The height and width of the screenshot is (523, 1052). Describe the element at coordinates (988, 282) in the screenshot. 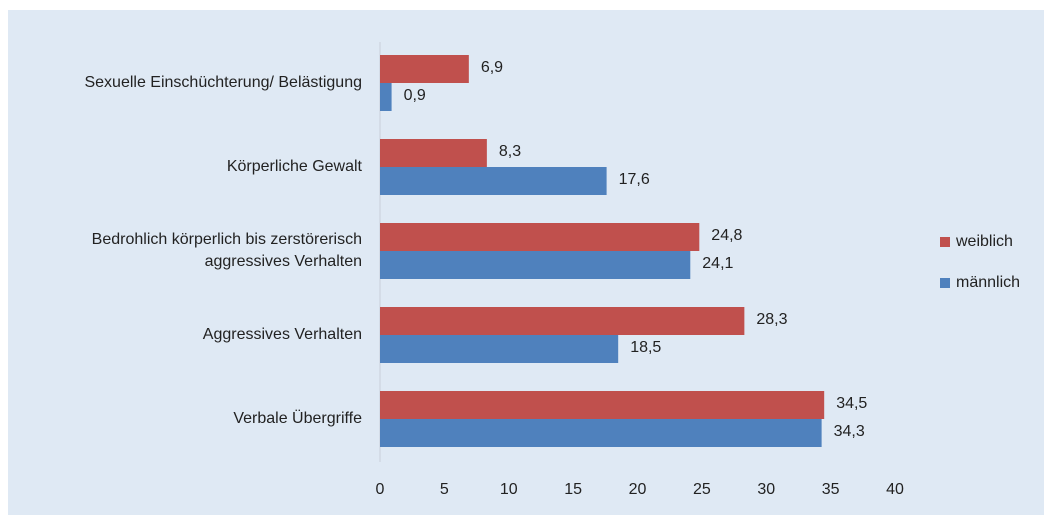

I see `legend-label: männlich` at that location.